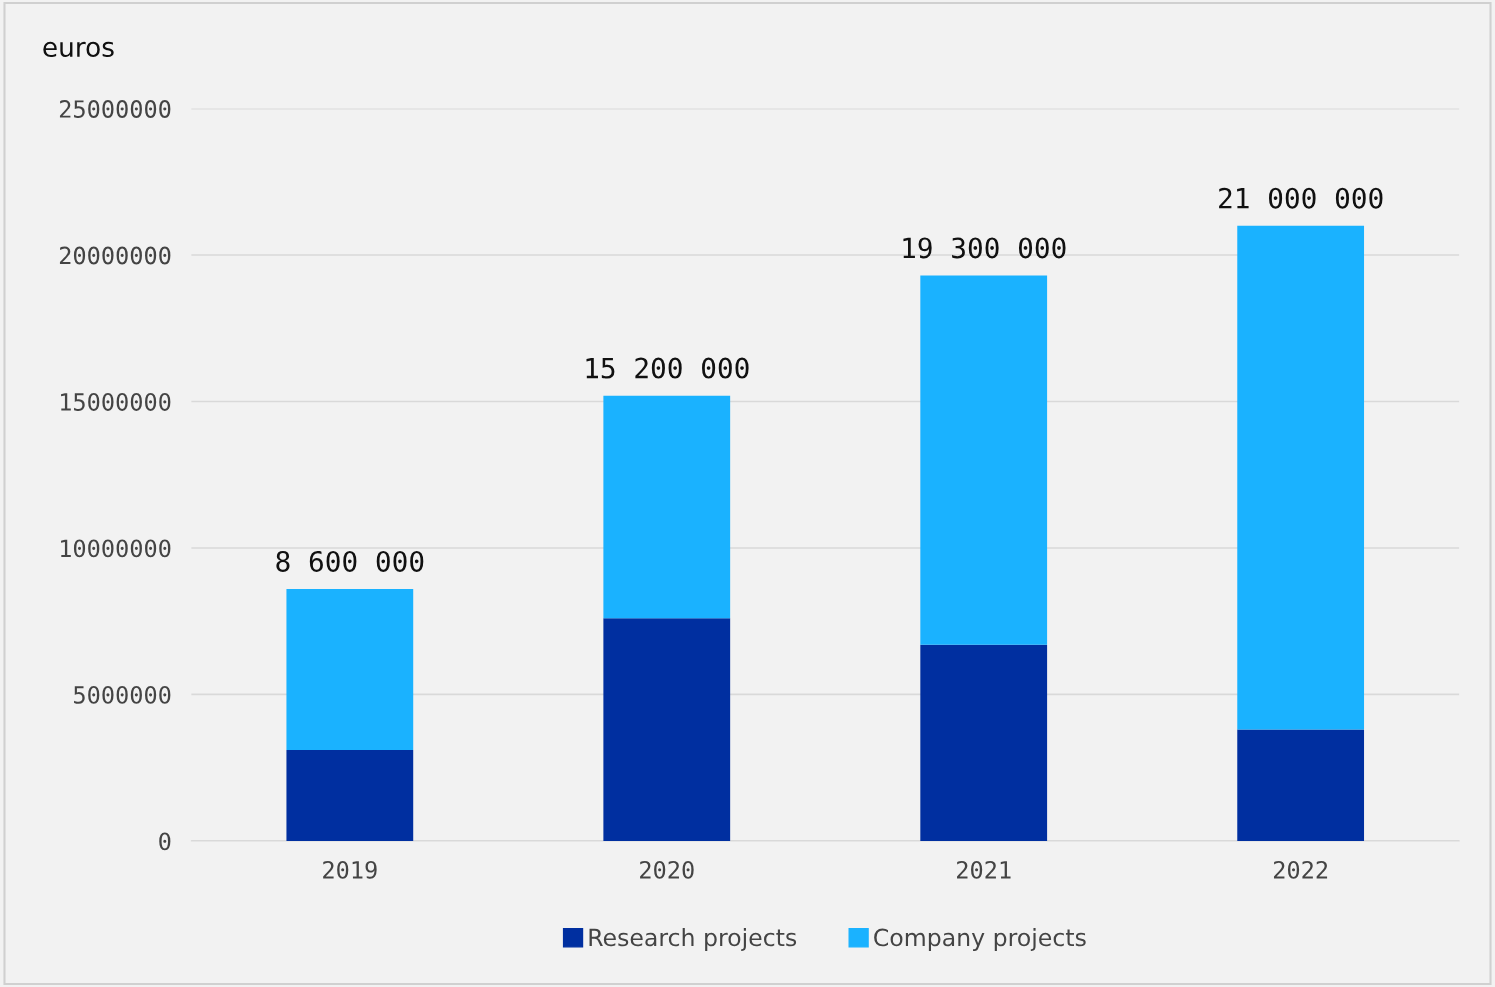 The width and height of the screenshot is (1495, 987). Describe the element at coordinates (115, 109) in the screenshot. I see `y-tick-label: 25000000` at that location.